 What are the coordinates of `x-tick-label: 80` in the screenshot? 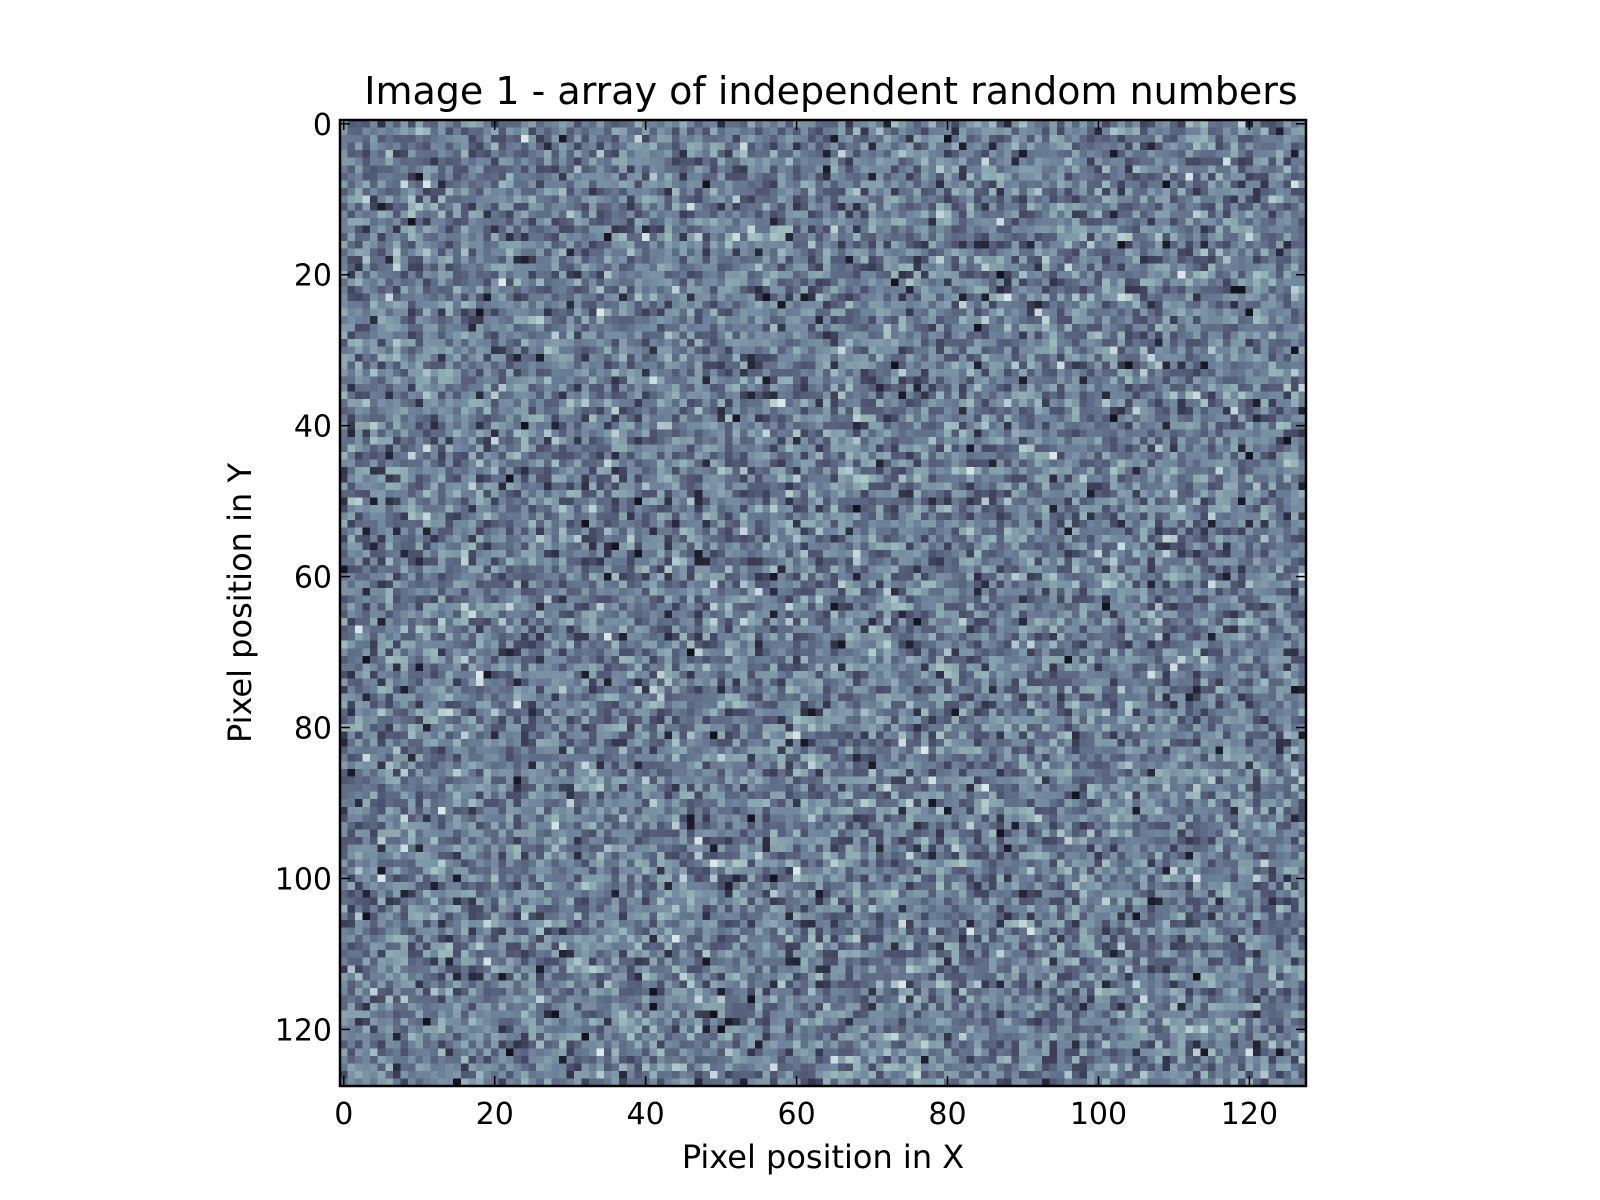 It's located at (947, 1114).